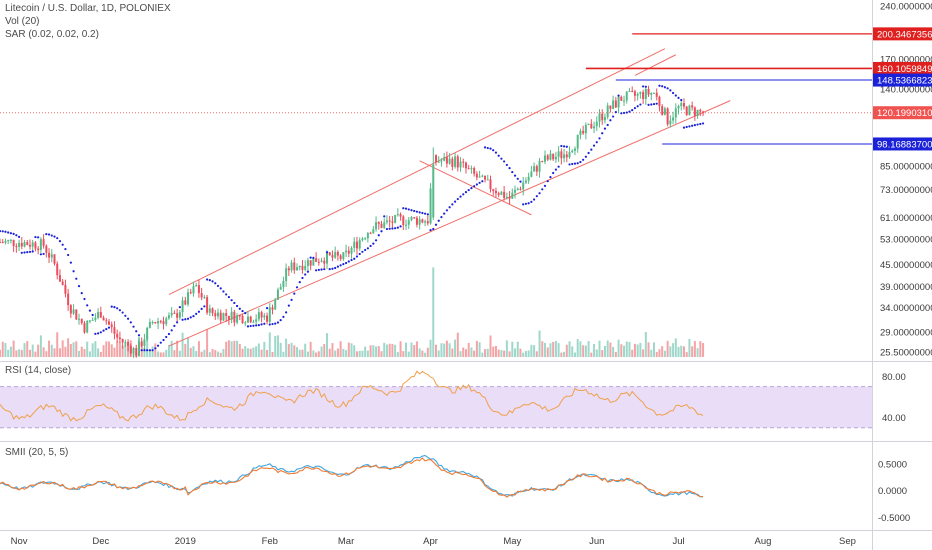  What do you see at coordinates (22, 21) in the screenshot?
I see `volume-legend: Vol (20)` at bounding box center [22, 21].